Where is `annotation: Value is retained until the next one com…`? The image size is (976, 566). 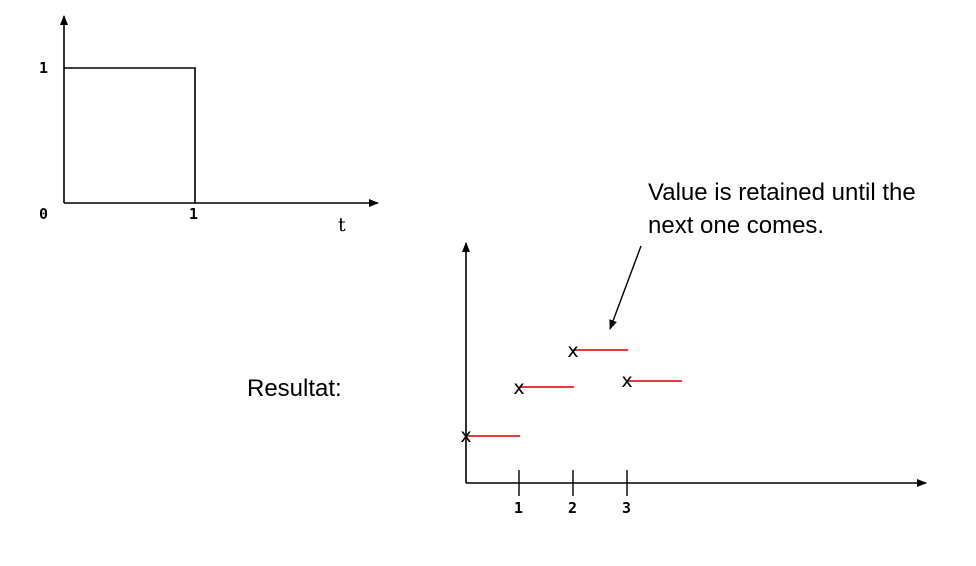
annotation: Value is retained until the next one com… is located at coordinates (762, 254).